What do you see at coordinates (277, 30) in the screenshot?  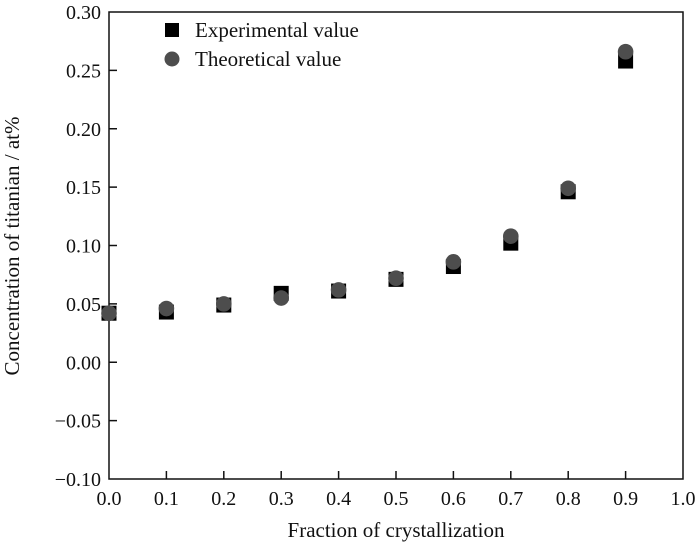 I see `legend-label-experimental: Experimental value` at bounding box center [277, 30].